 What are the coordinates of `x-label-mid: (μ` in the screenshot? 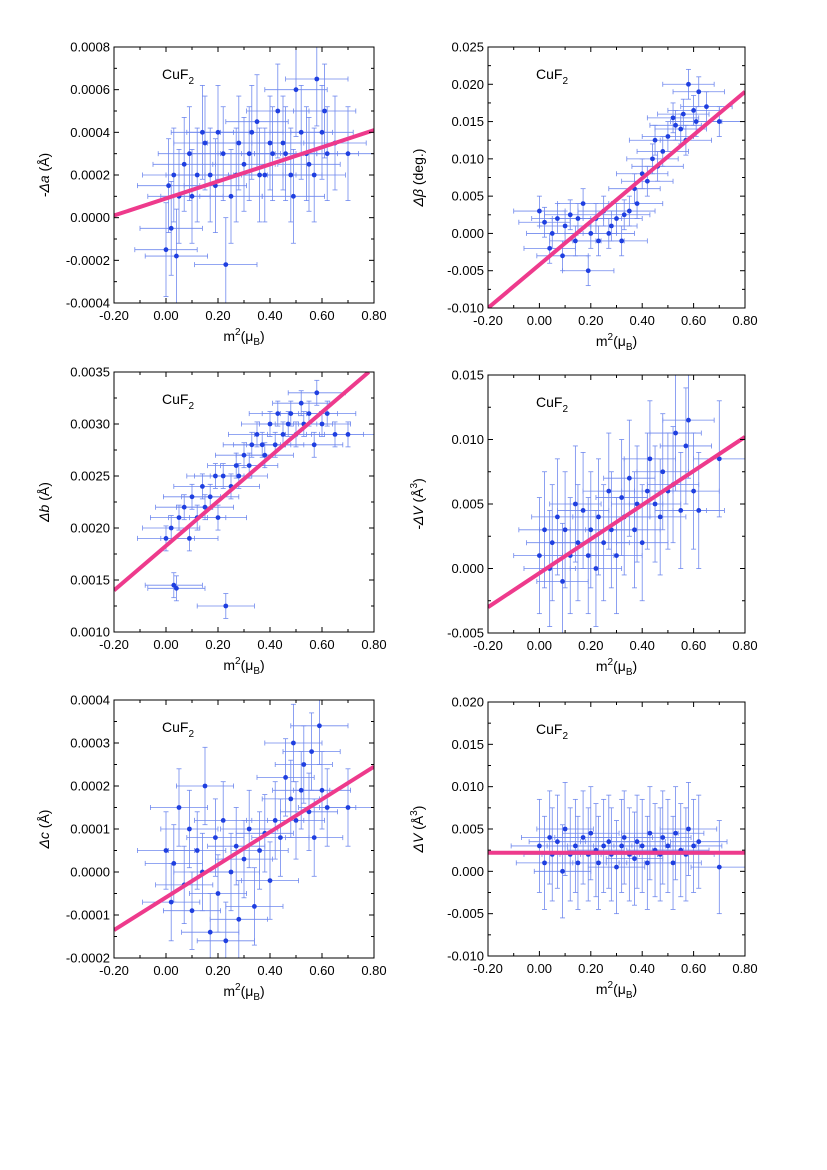 It's located at (619, 341).